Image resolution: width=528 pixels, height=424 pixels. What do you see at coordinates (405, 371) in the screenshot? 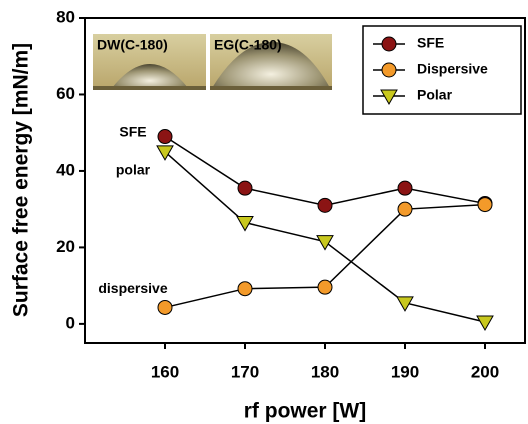
I see `x-tick-label: 190` at bounding box center [405, 371].